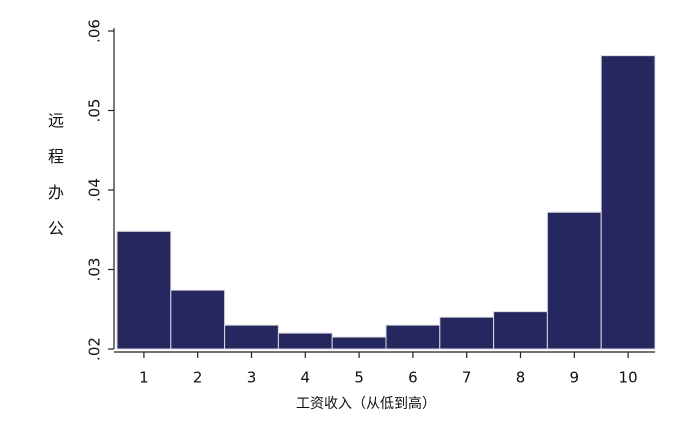 The image size is (700, 424). Describe the element at coordinates (144, 378) in the screenshot. I see `x-tick-label: 1` at that location.